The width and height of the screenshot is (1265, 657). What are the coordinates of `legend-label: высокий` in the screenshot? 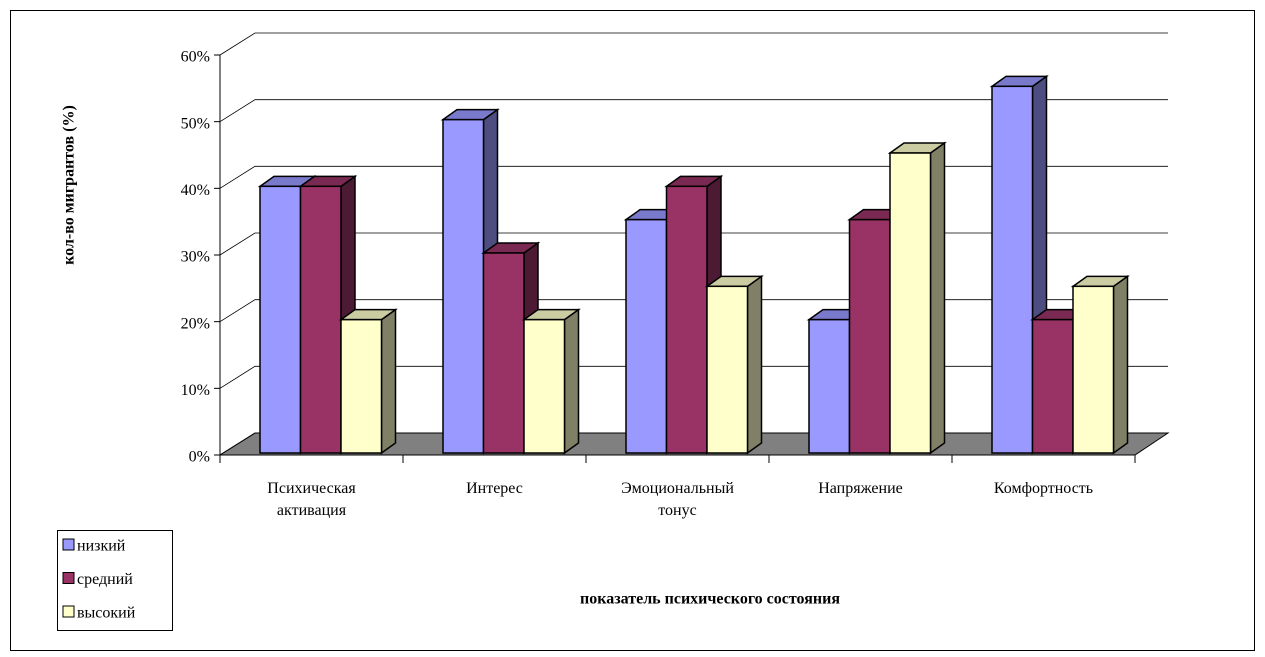 It's located at (106, 613).